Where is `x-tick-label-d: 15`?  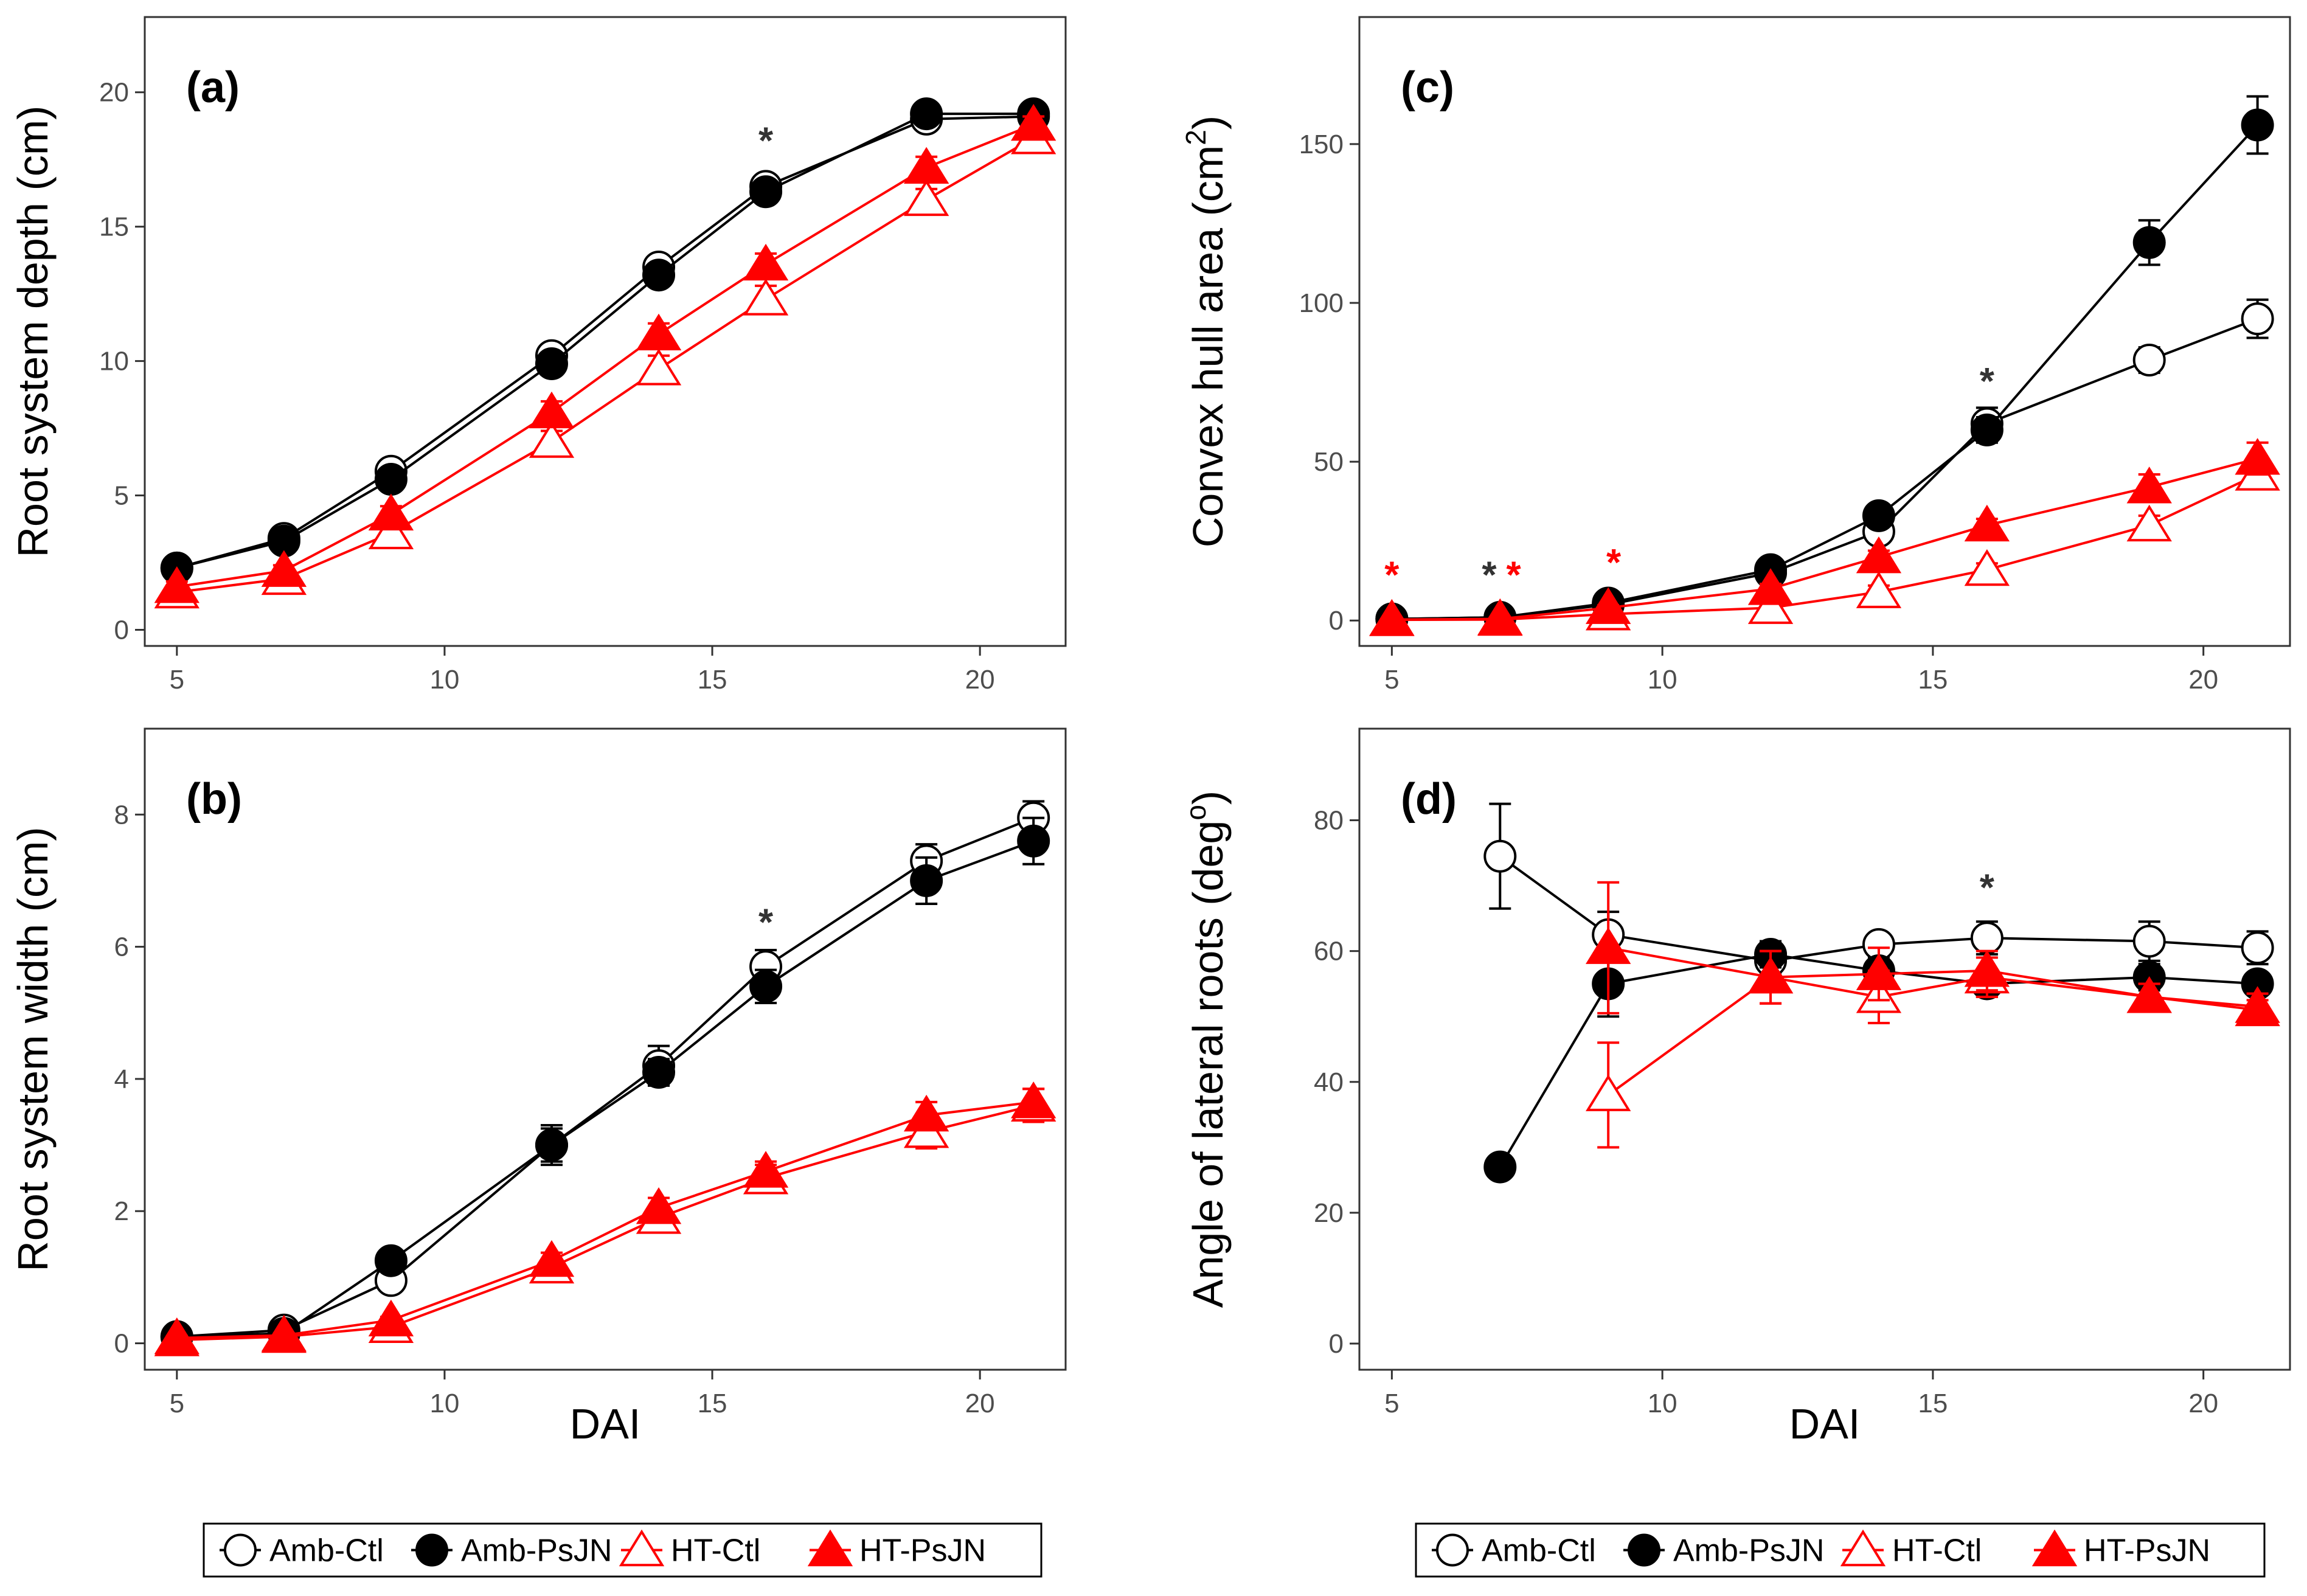 x-tick-label-d: 15 is located at coordinates (1933, 1403).